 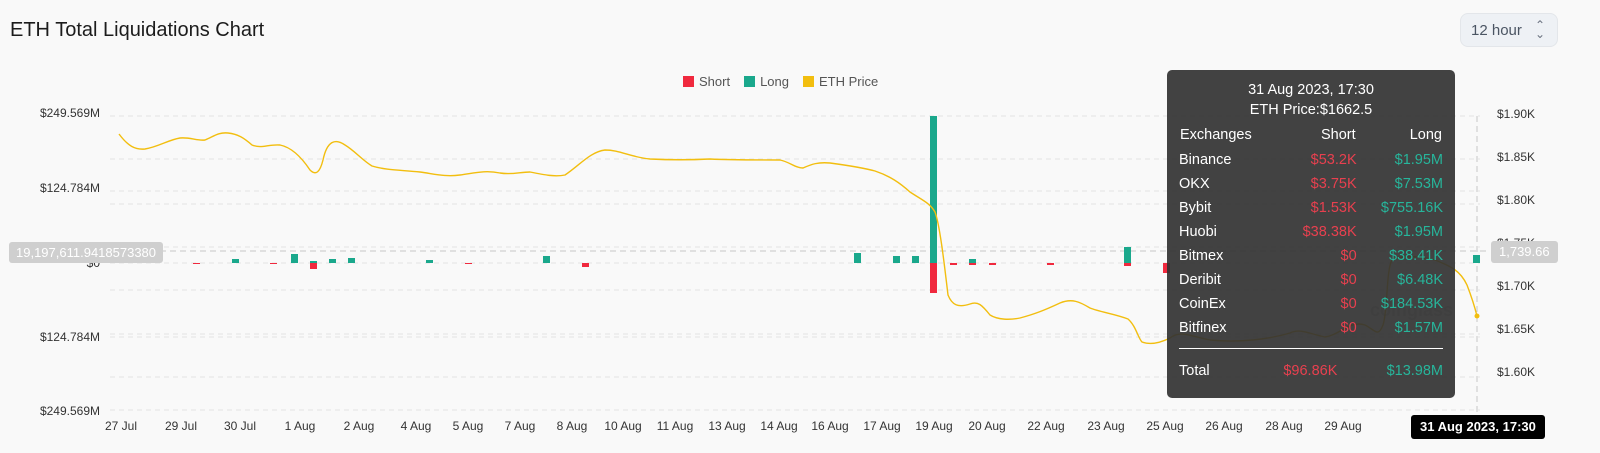 What do you see at coordinates (1165, 426) in the screenshot?
I see `x-axis-tick: 25 Aug` at bounding box center [1165, 426].